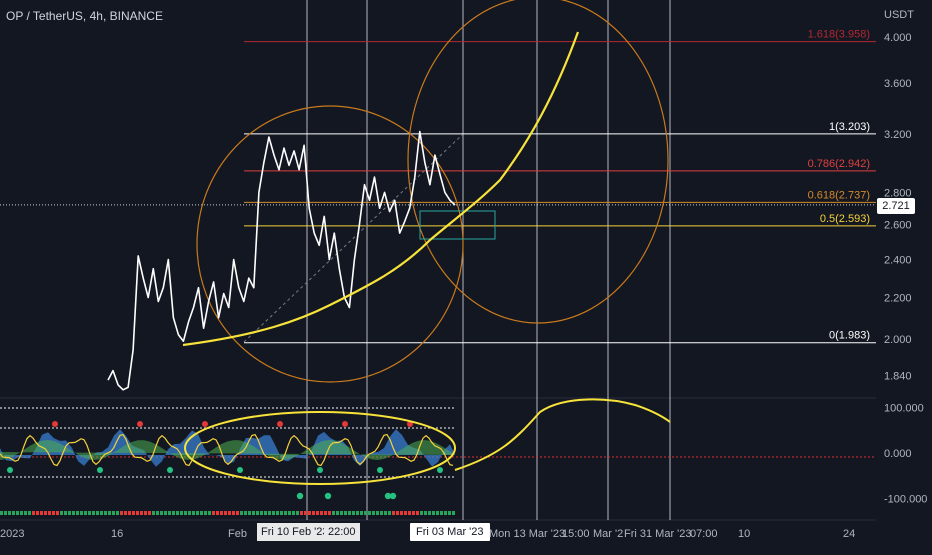  What do you see at coordinates (562, 434) in the screenshot?
I see `osc-projection-curve` at bounding box center [562, 434].